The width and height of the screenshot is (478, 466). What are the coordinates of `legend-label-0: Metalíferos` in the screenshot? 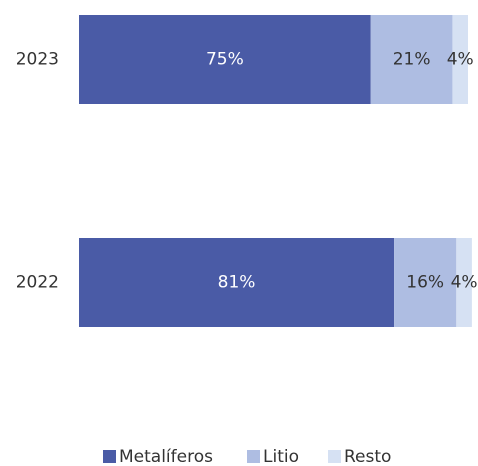 It's located at (166, 456).